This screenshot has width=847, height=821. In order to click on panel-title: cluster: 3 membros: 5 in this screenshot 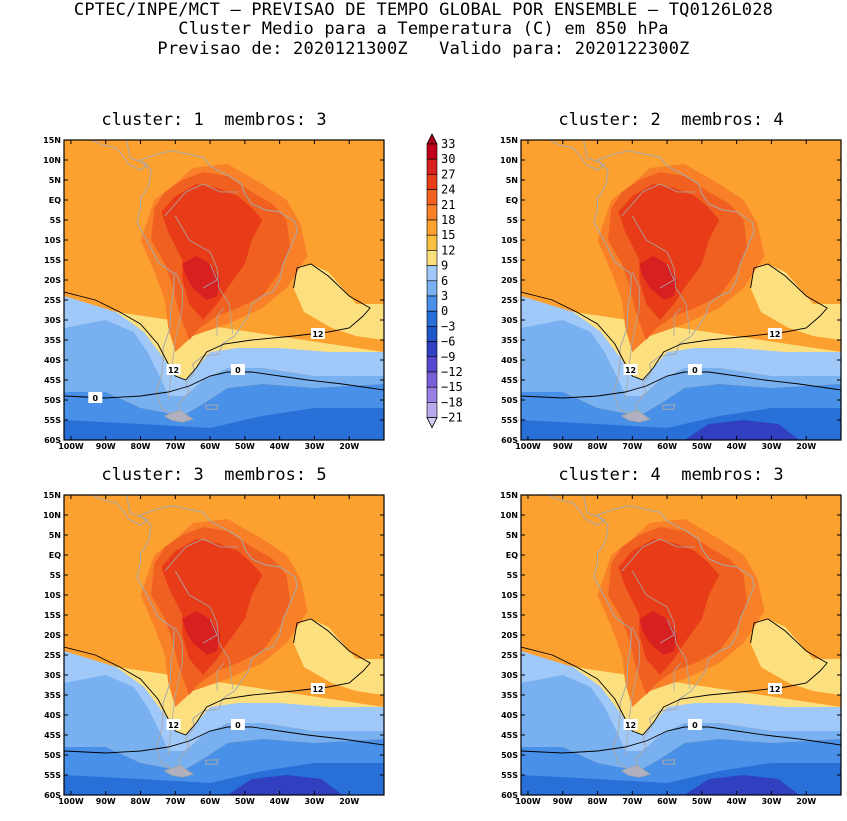, I will do `click(214, 475)`.